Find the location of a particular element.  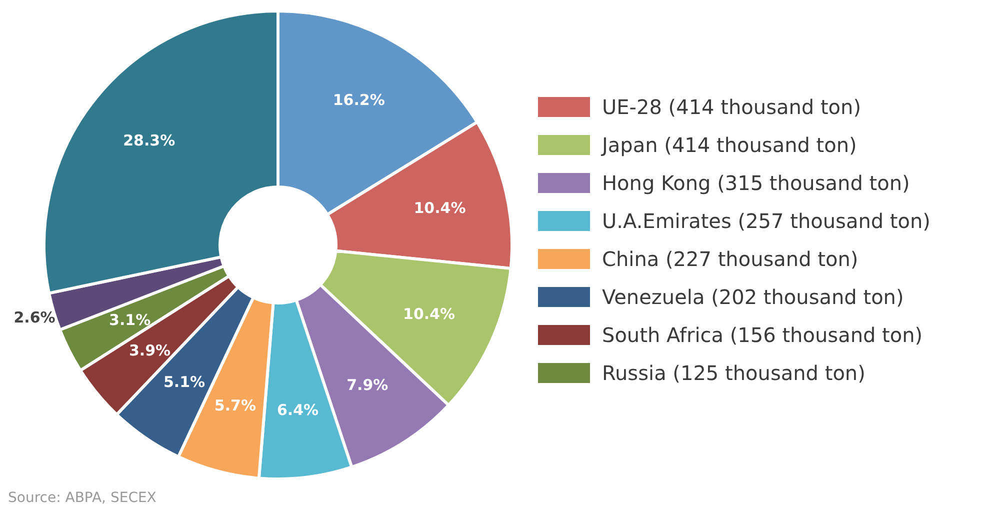

data-label: 3.9% is located at coordinates (149, 350).